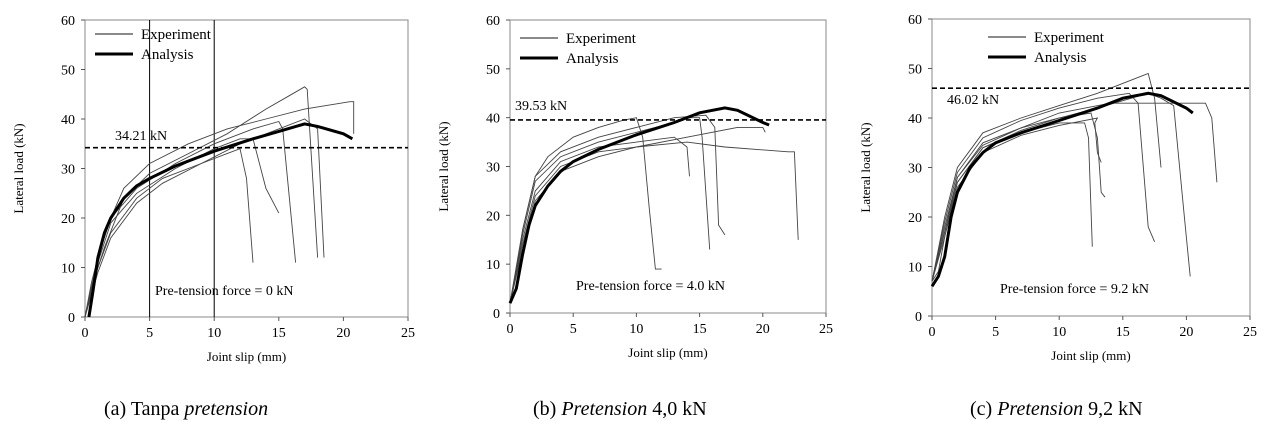 Image resolution: width=1278 pixels, height=435 pixels. What do you see at coordinates (650, 286) in the screenshot?
I see `pretension-annotation: Pre-tension force = 4.0 kN` at bounding box center [650, 286].